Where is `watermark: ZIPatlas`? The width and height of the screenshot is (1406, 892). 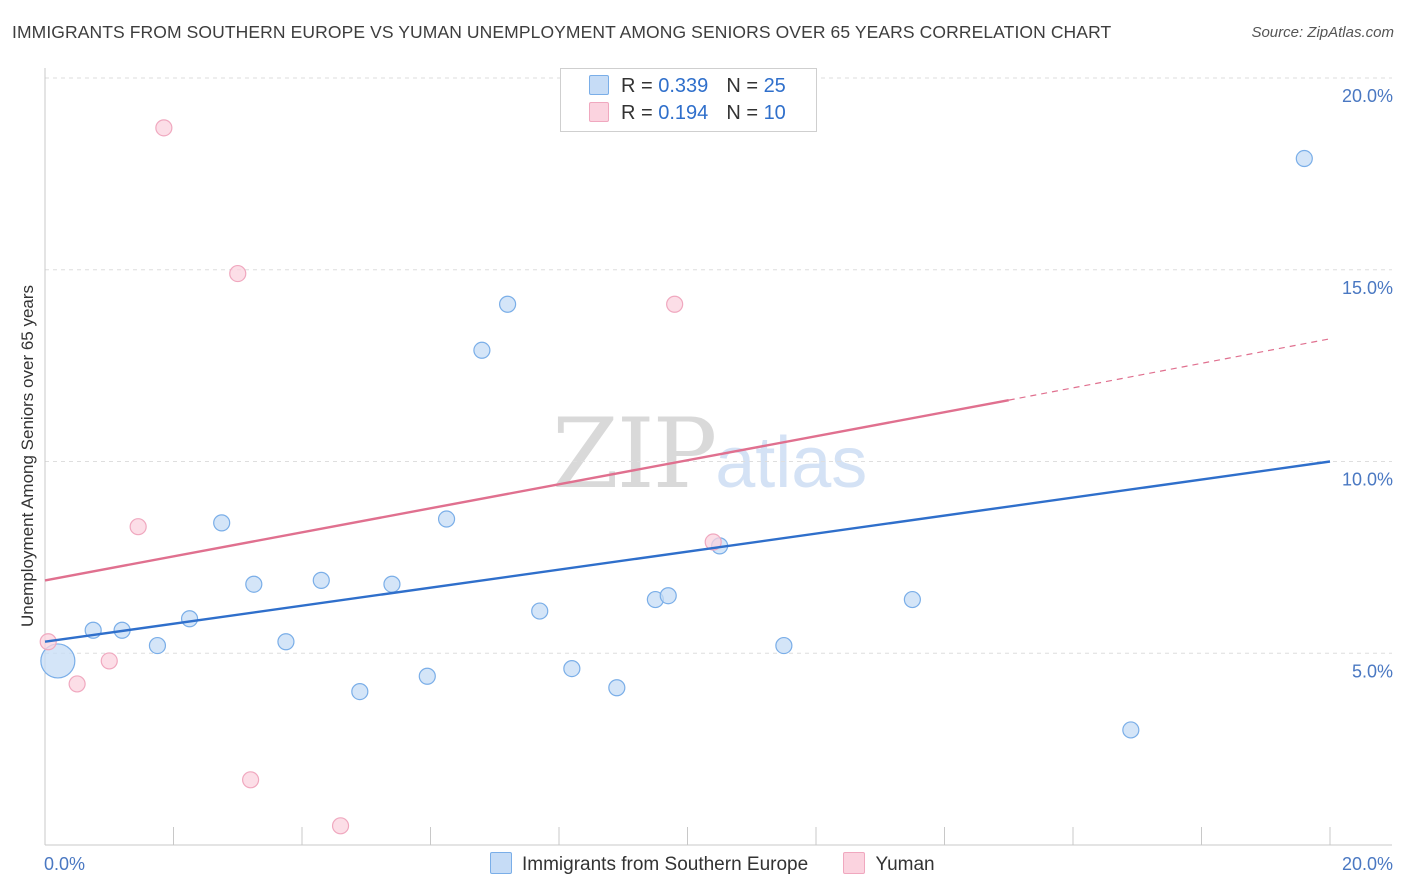
watermark: ZIPatlas is located at coordinates (709, 454).